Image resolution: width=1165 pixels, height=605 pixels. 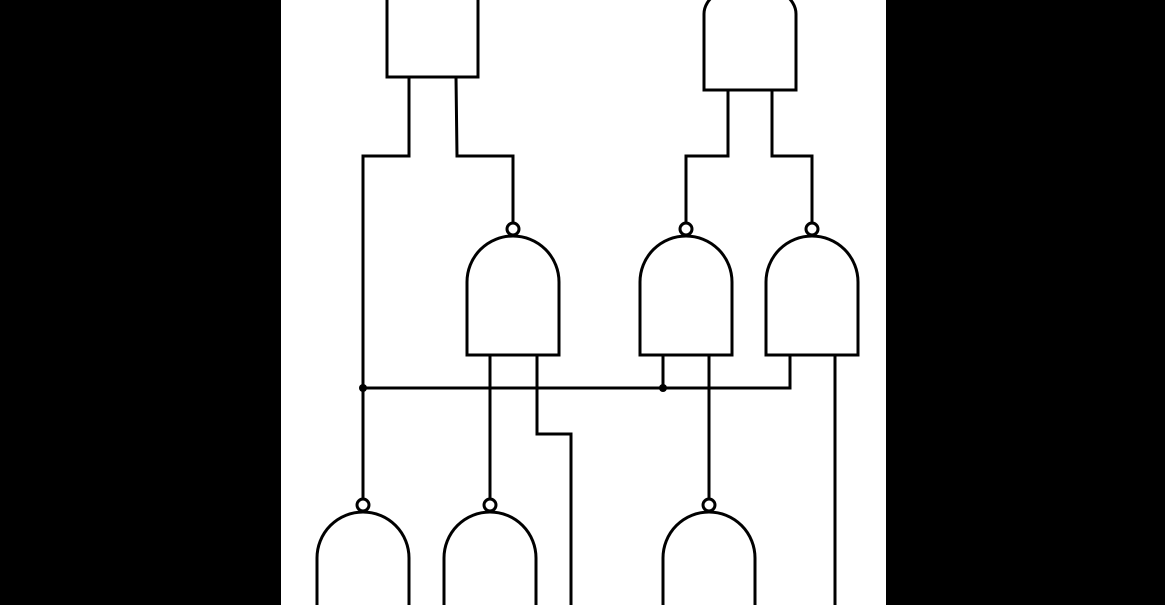 I want to click on wire-middle-left-out-b, so click(x=554, y=479).